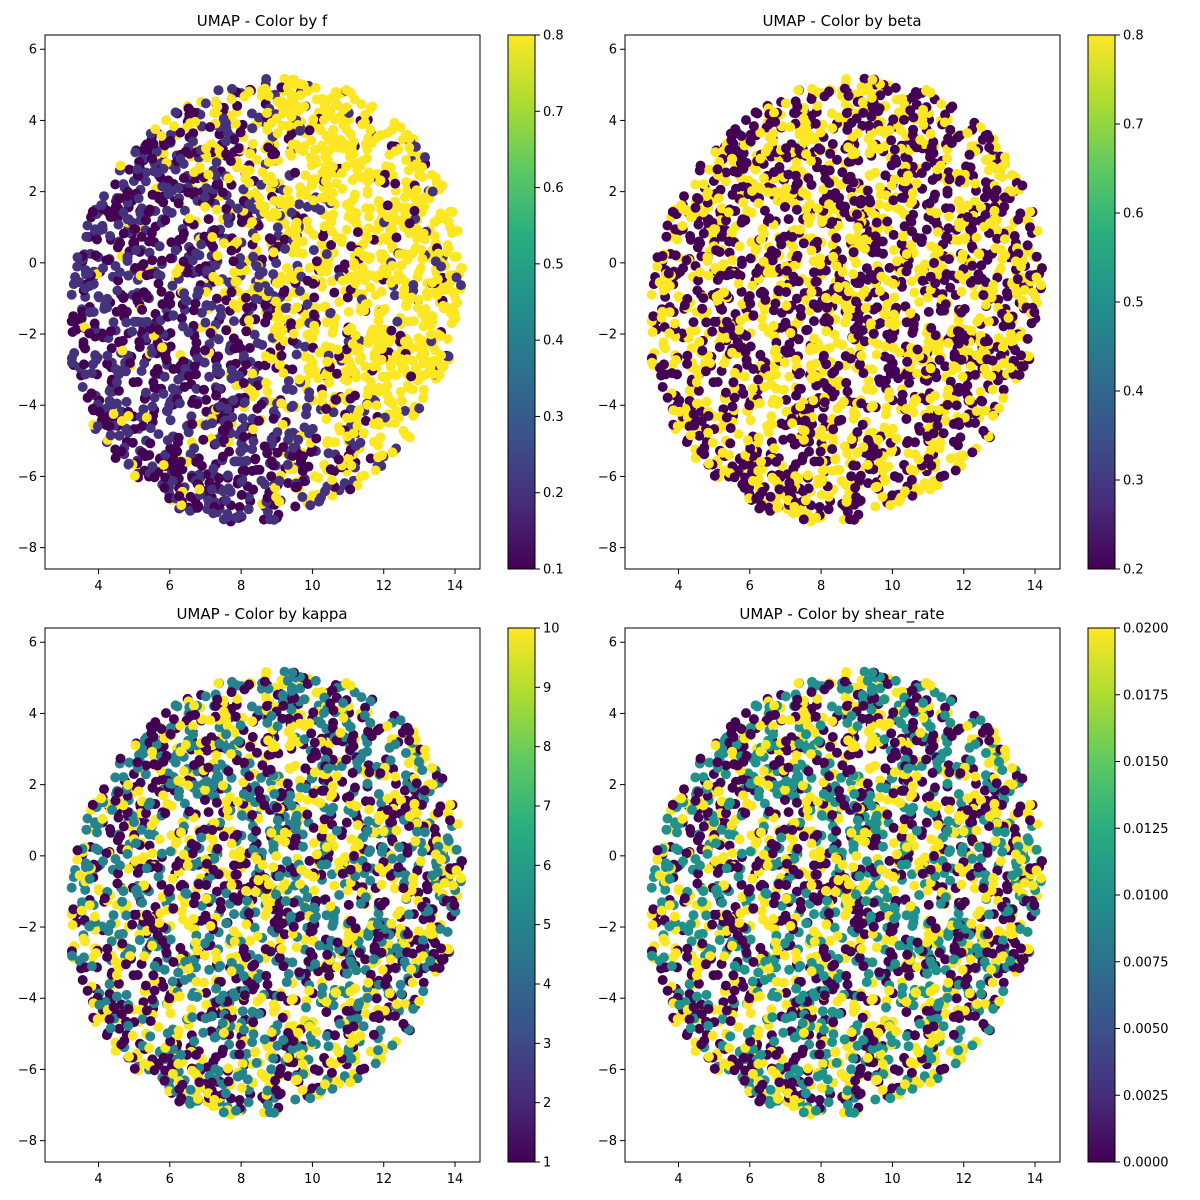  Describe the element at coordinates (1133, 570) in the screenshot. I see `colorbar-tick-label: 0.2` at that location.